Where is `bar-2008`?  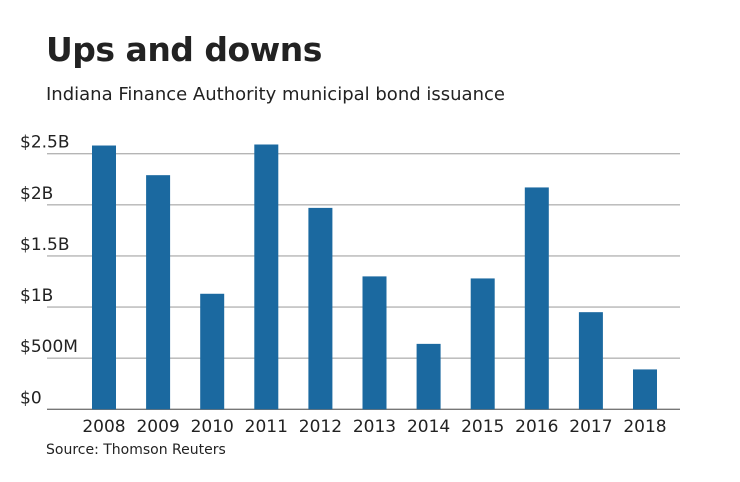
bar-2008 is located at coordinates (104, 277).